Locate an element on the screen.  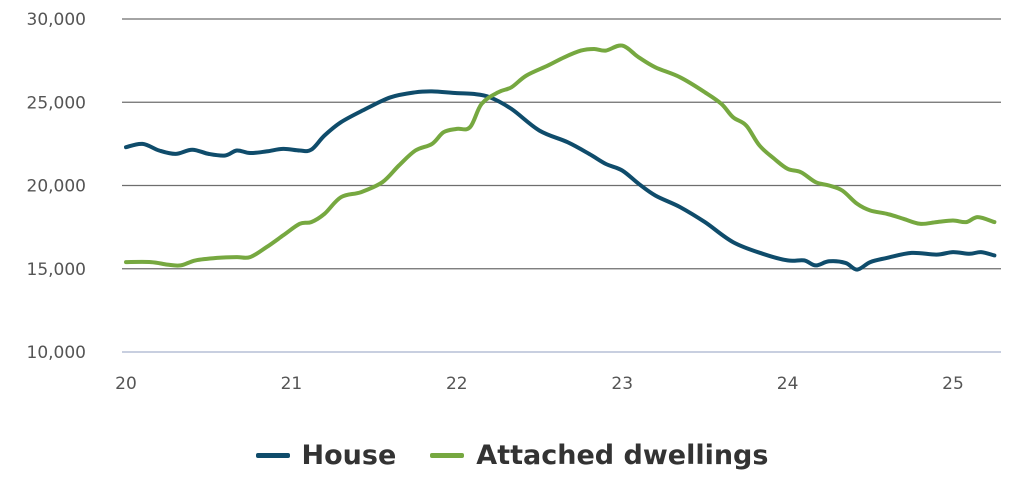
legend: House Attached dwellings is located at coordinates (512, 455).